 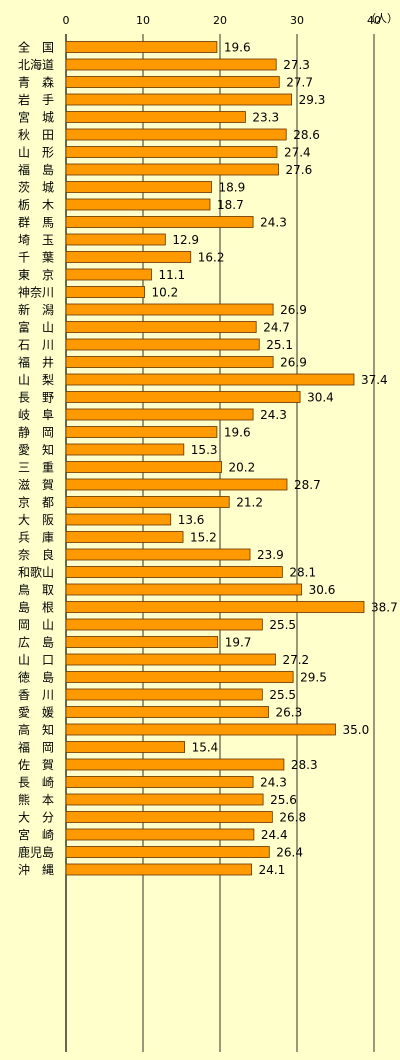 I want to click on value-label: 27.7, so click(x=299, y=83).